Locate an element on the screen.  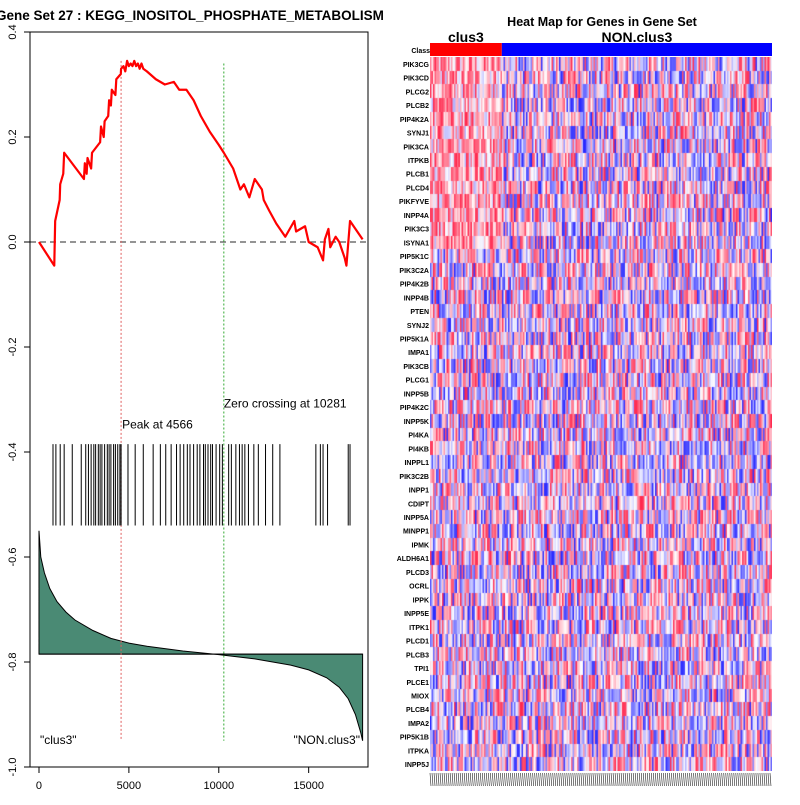
gene-label: PIKFYVE is located at coordinates (414, 202).